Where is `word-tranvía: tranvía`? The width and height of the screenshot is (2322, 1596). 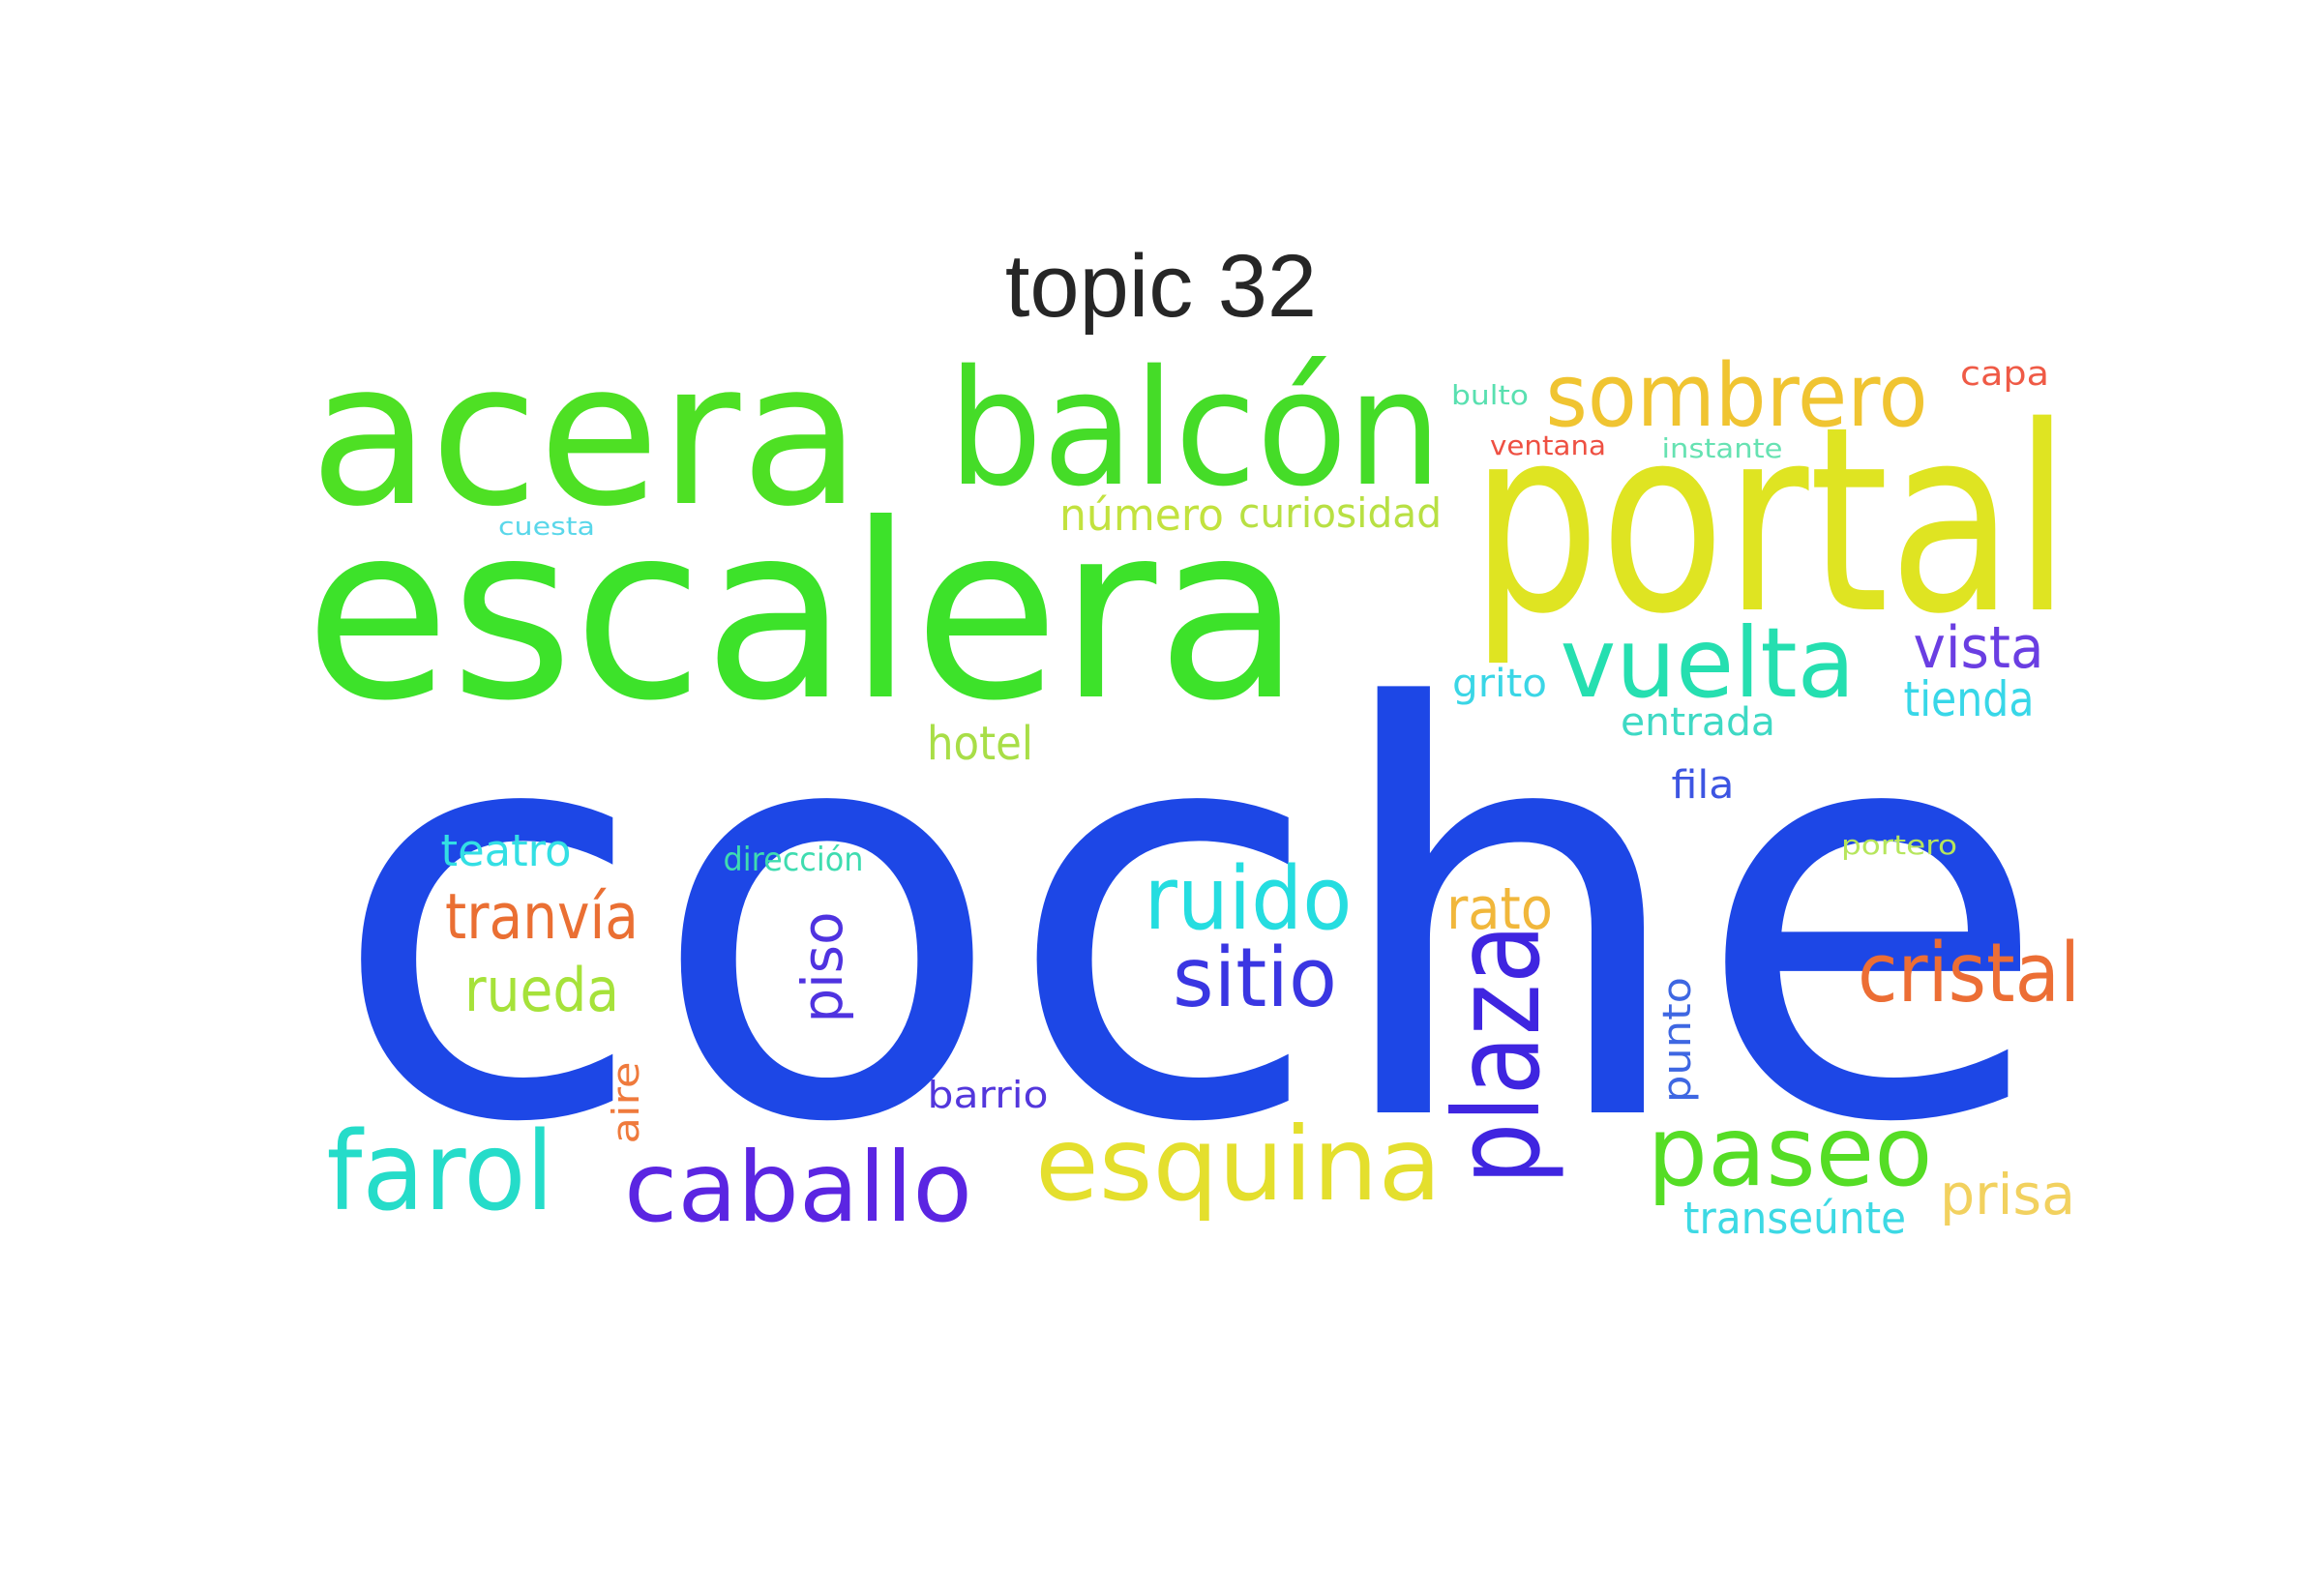 word-tranvía: tranvía is located at coordinates (542, 917).